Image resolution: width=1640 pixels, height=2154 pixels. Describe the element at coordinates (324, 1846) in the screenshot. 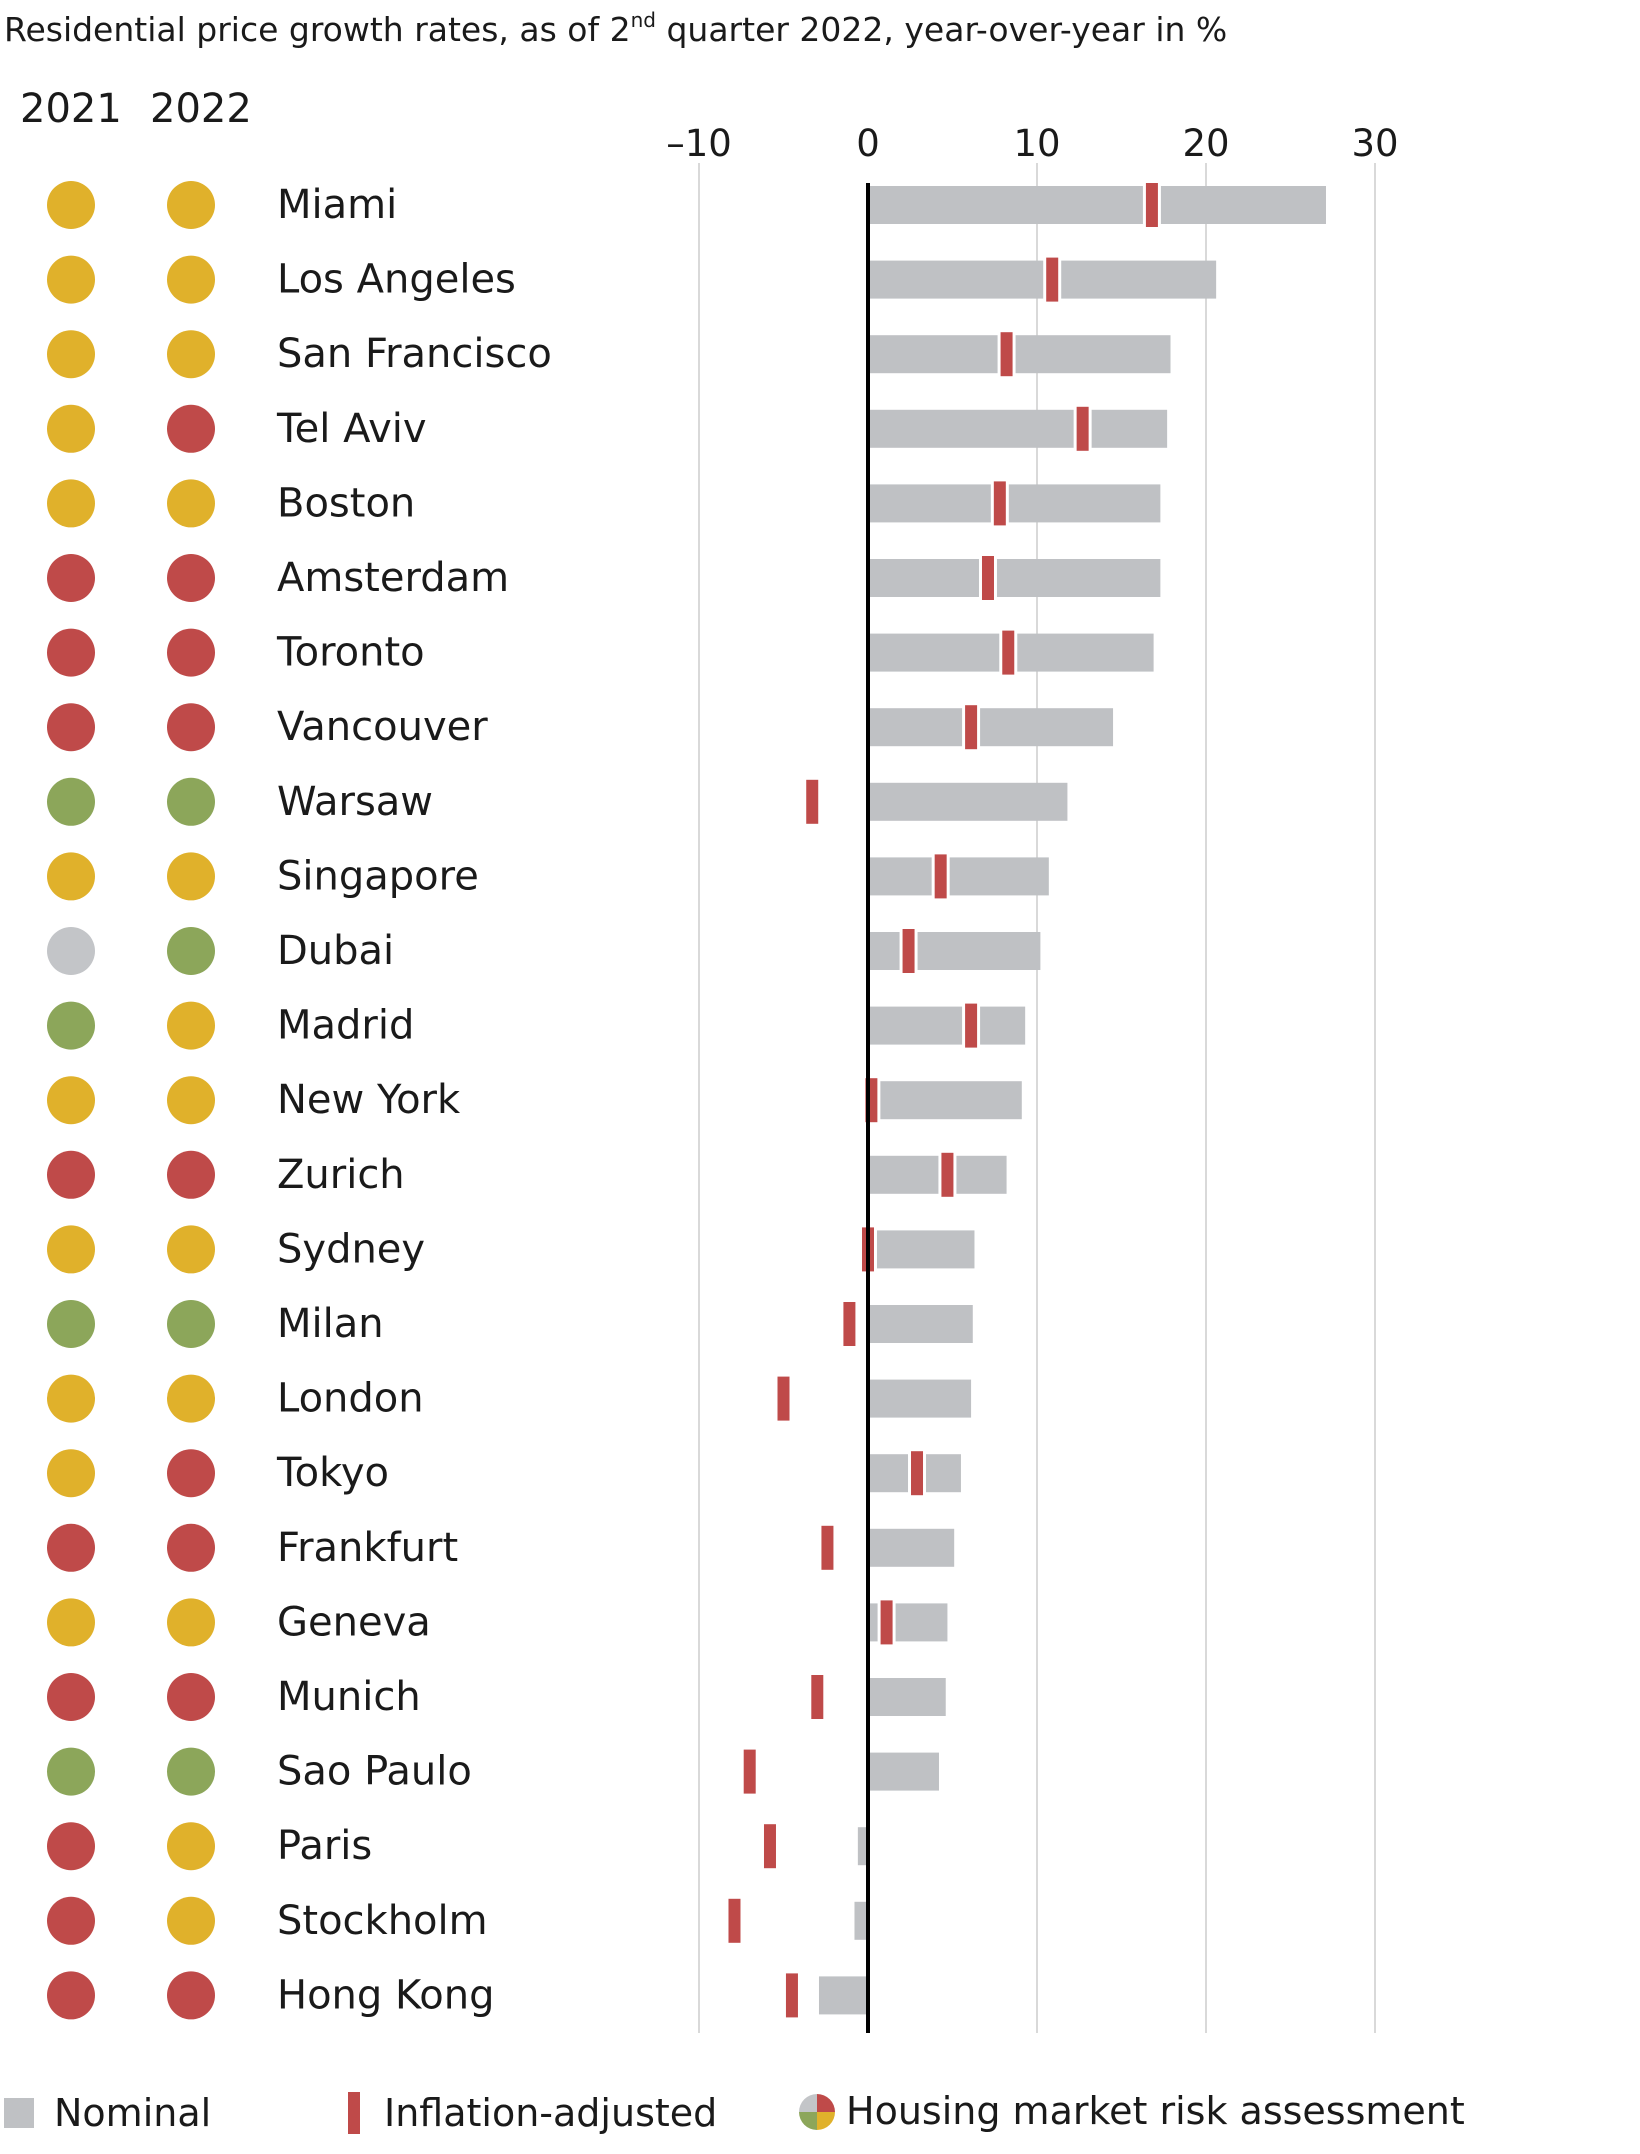

I see `city-label: Paris` at that location.